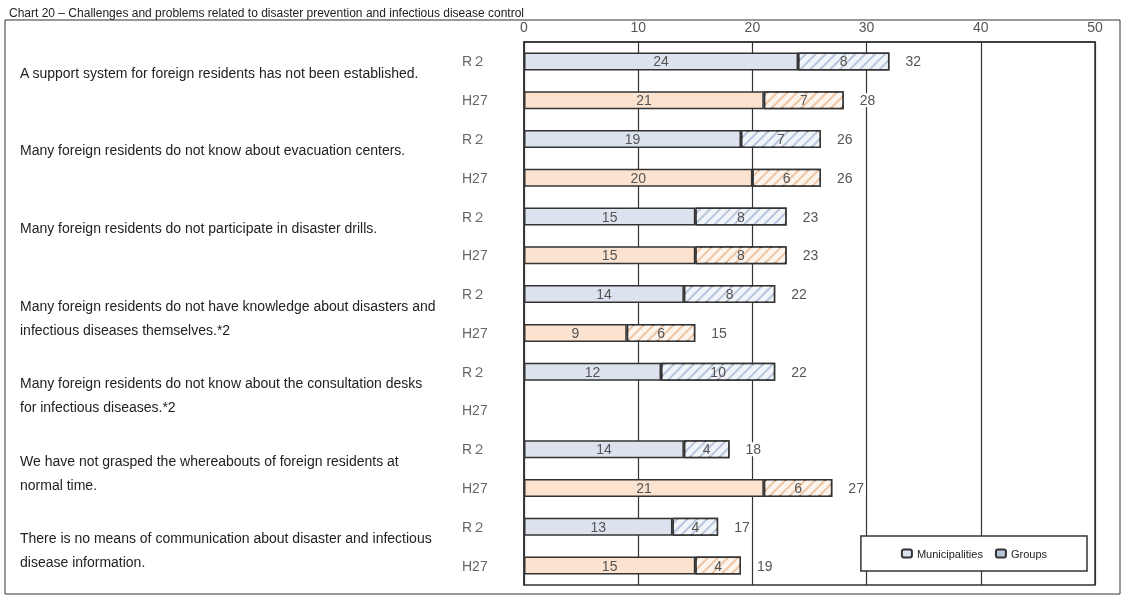  Describe the element at coordinates (213, 150) in the screenshot. I see `text: Many foreign residents do not know about evacuation centers.` at that location.